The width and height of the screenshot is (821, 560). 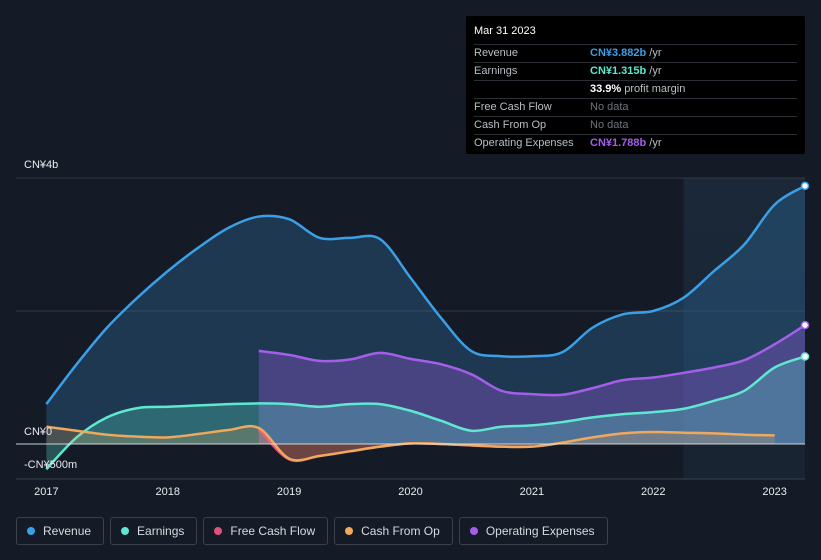 I want to click on x-axis: 2017 2018 2019 2020 2021 2022 2023, so click(x=410, y=492).